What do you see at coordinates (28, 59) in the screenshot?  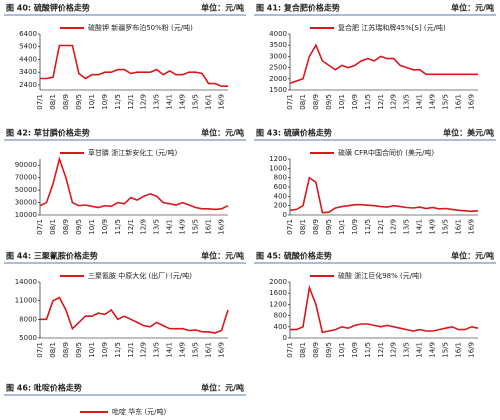 I see `y-tick-label: 4400` at bounding box center [28, 59].